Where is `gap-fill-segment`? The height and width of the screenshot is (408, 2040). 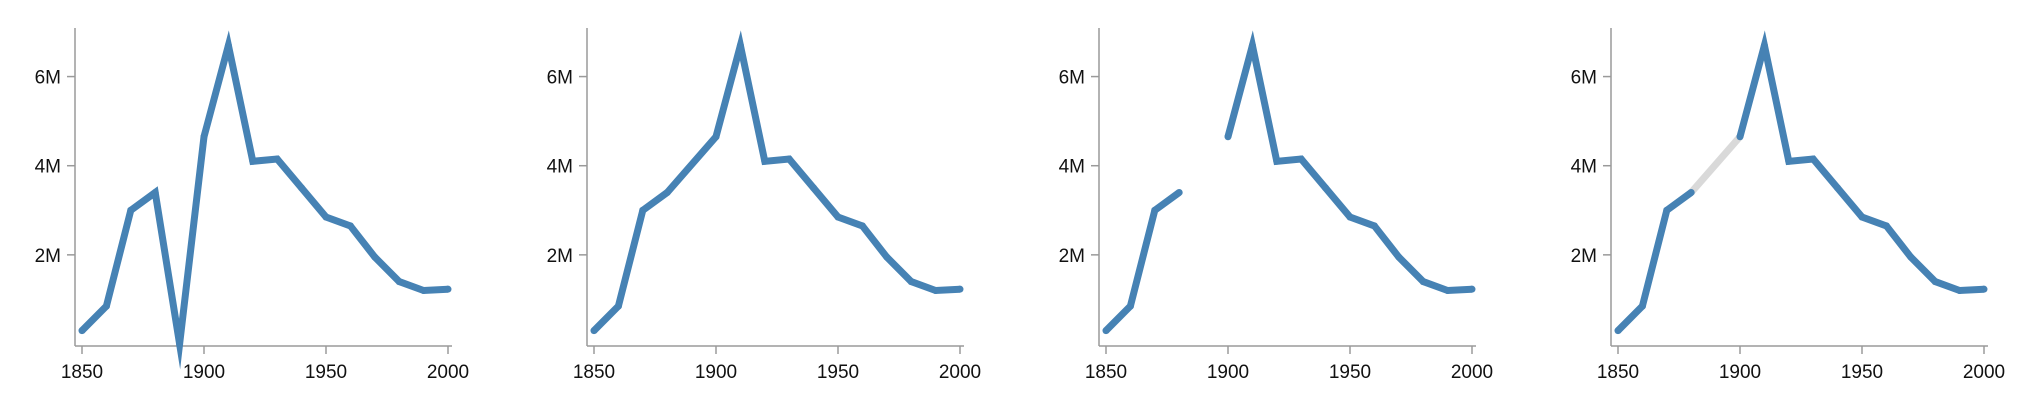
gap-fill-segment is located at coordinates (1715, 164).